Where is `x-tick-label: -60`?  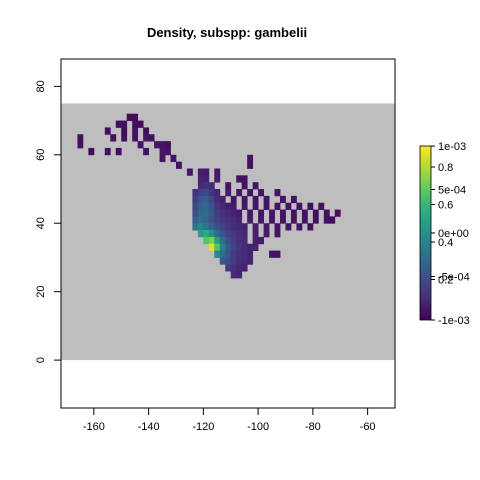
x-tick-label: -60 is located at coordinates (368, 427).